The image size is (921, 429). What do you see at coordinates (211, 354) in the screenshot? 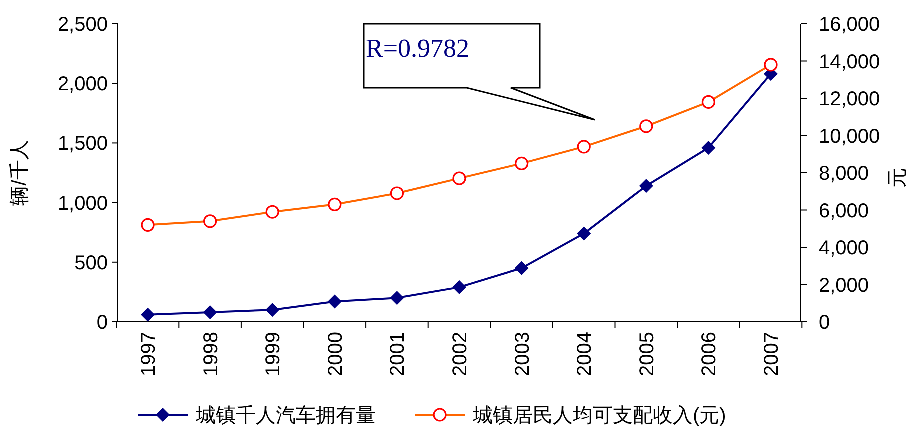
I see `x-tick-label: 1998` at bounding box center [211, 354].